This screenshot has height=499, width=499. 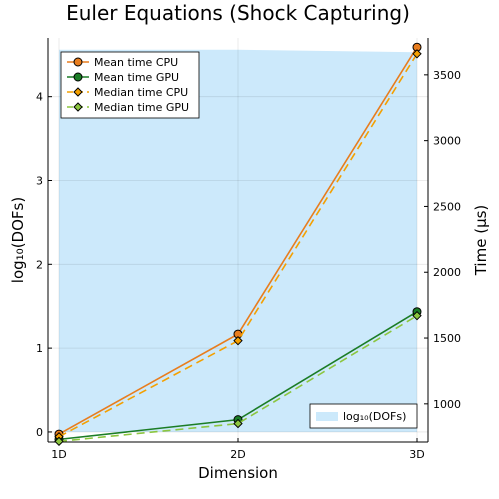 I want to click on legend-label-0: Mean time CPU, so click(x=136, y=62).